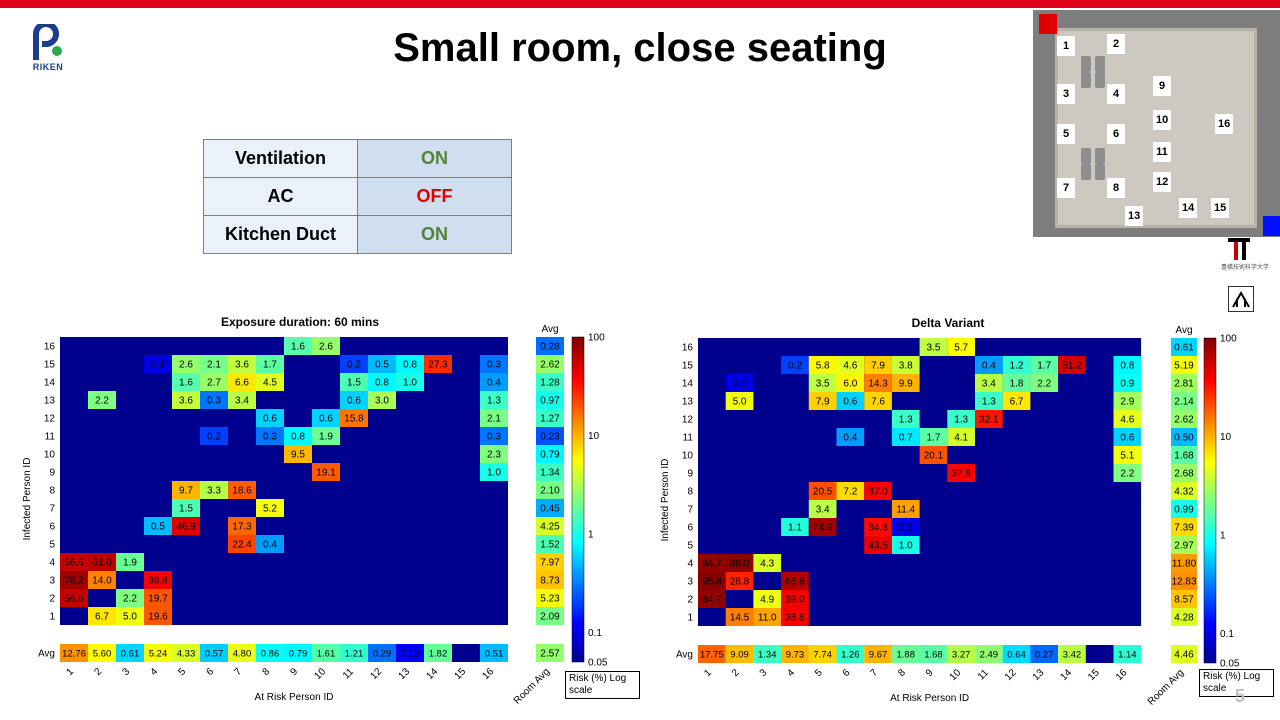 The image size is (1280, 720). What do you see at coordinates (326, 347) in the screenshot?
I see `cell-value: 2.6` at bounding box center [326, 347].